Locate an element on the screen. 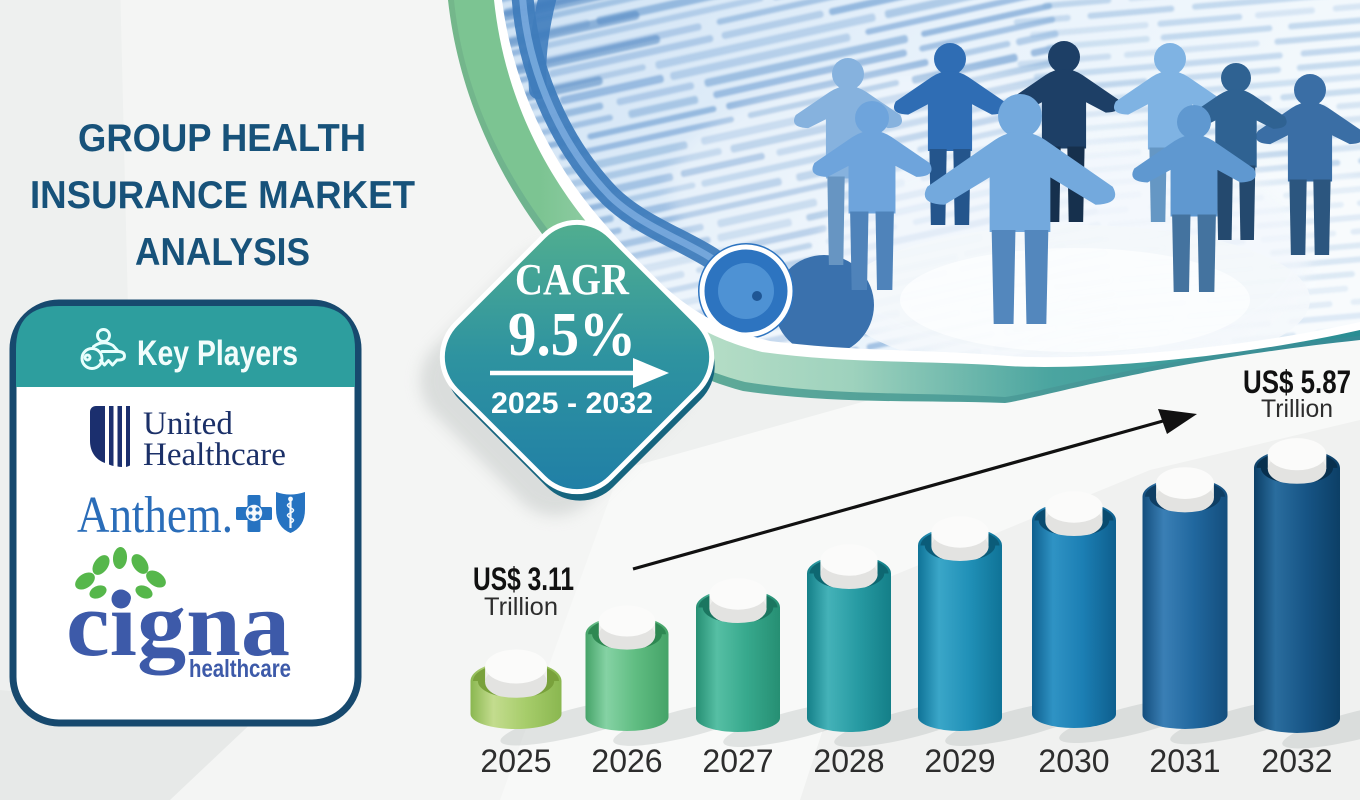 The image size is (1360, 800). svg-text: US$ 5.87 is located at coordinates (1297, 382).